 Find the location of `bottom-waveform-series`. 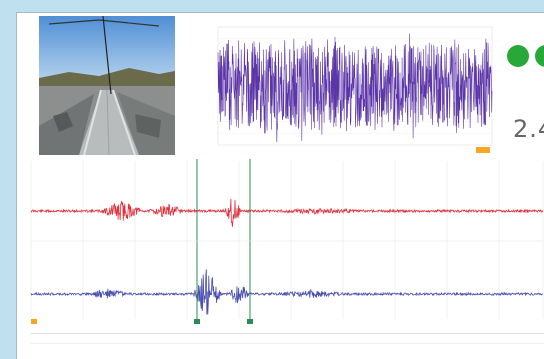

bottom-waveform-series is located at coordinates (287, 292).